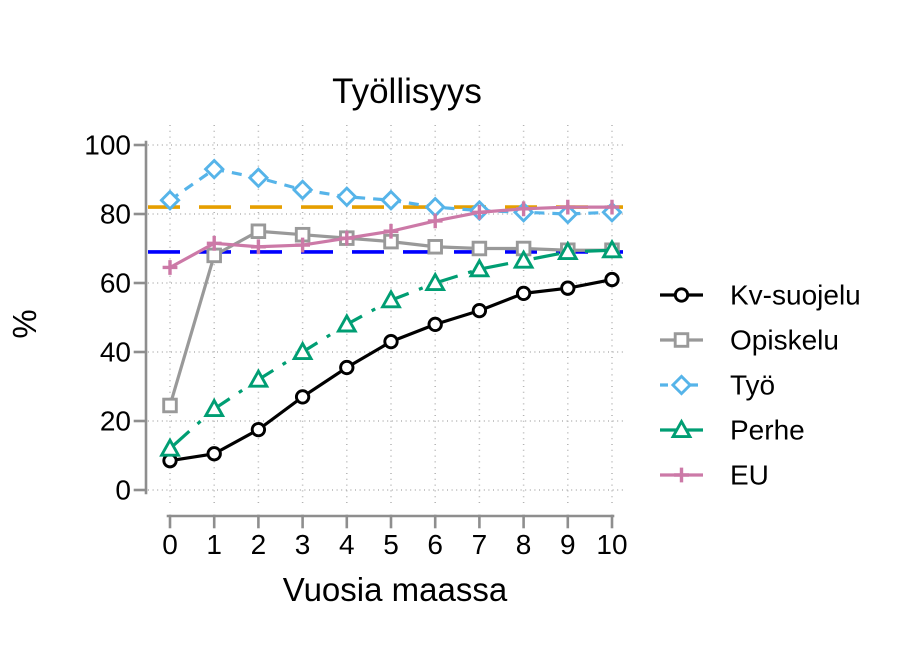 The image size is (909, 672). Describe the element at coordinates (767, 430) in the screenshot. I see `legend-label-perhe: Perhe` at that location.